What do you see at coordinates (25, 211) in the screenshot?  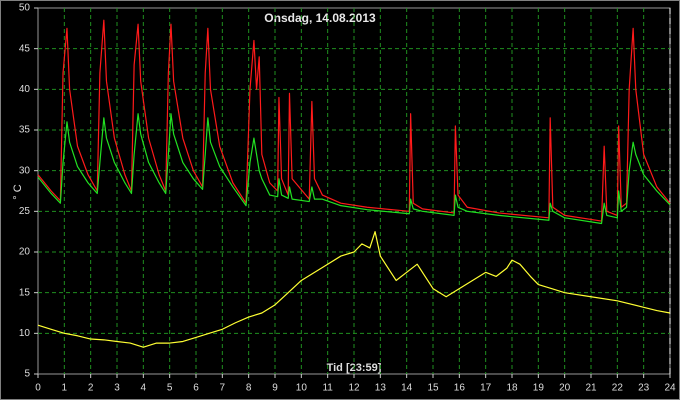 I see `y-tick-label: 25` at bounding box center [25, 211].